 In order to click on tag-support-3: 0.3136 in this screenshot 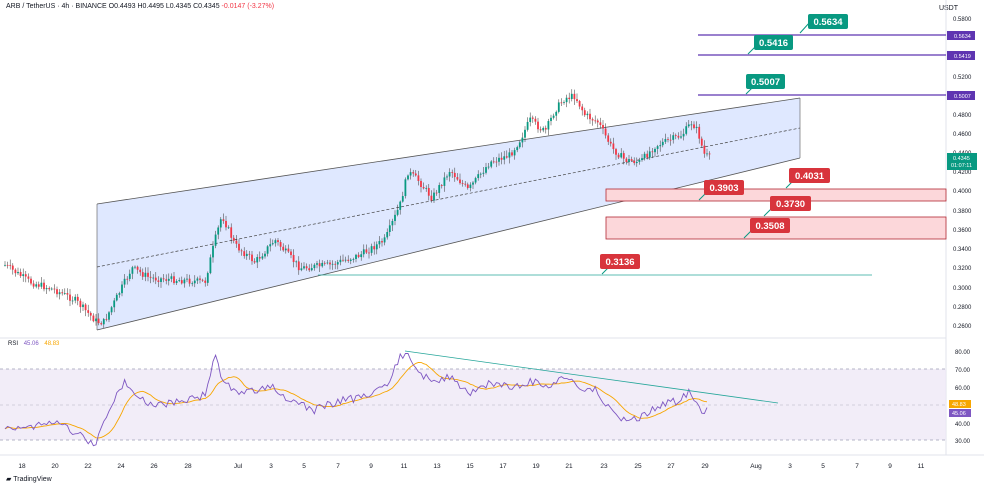, I will do `click(620, 264)`.